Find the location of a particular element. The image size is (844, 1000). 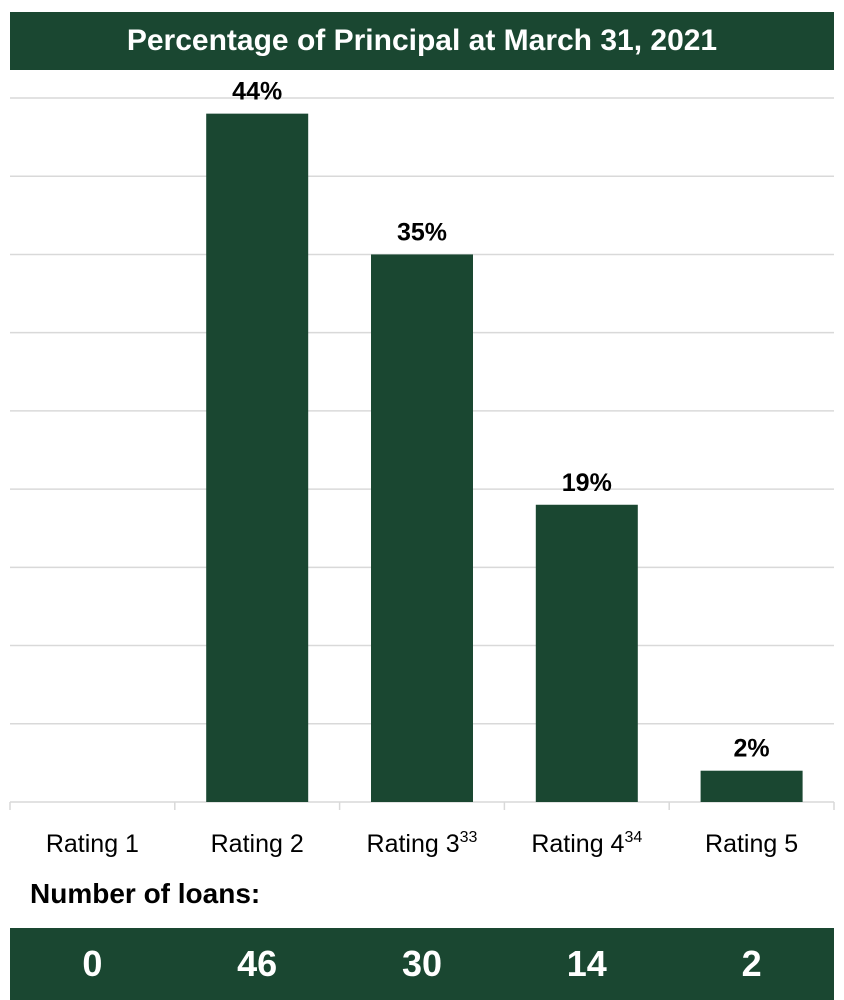

category-label: Rating 1 is located at coordinates (92, 844).